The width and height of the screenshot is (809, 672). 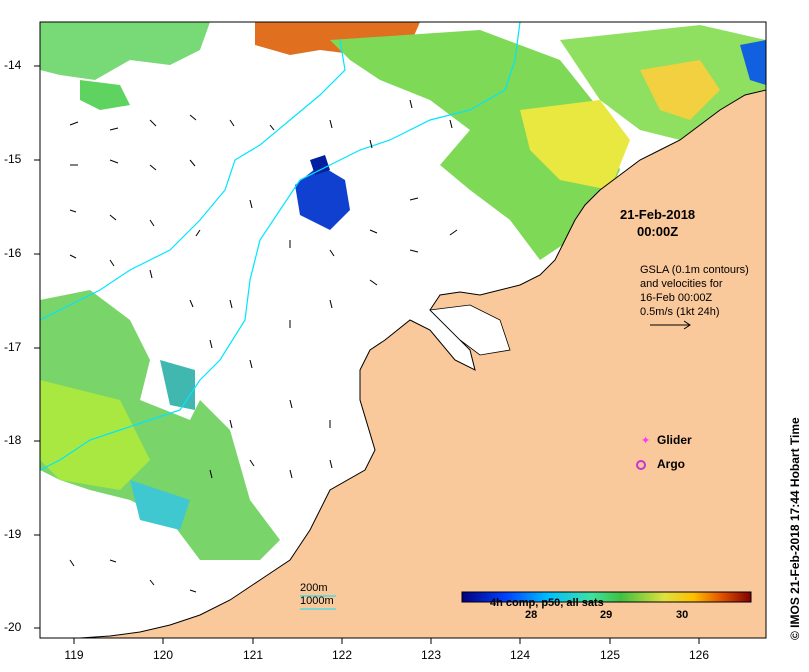 I want to click on credit-label: © IMOS 21-Feb-2018 17:44 Hobart Time, so click(x=795, y=528).